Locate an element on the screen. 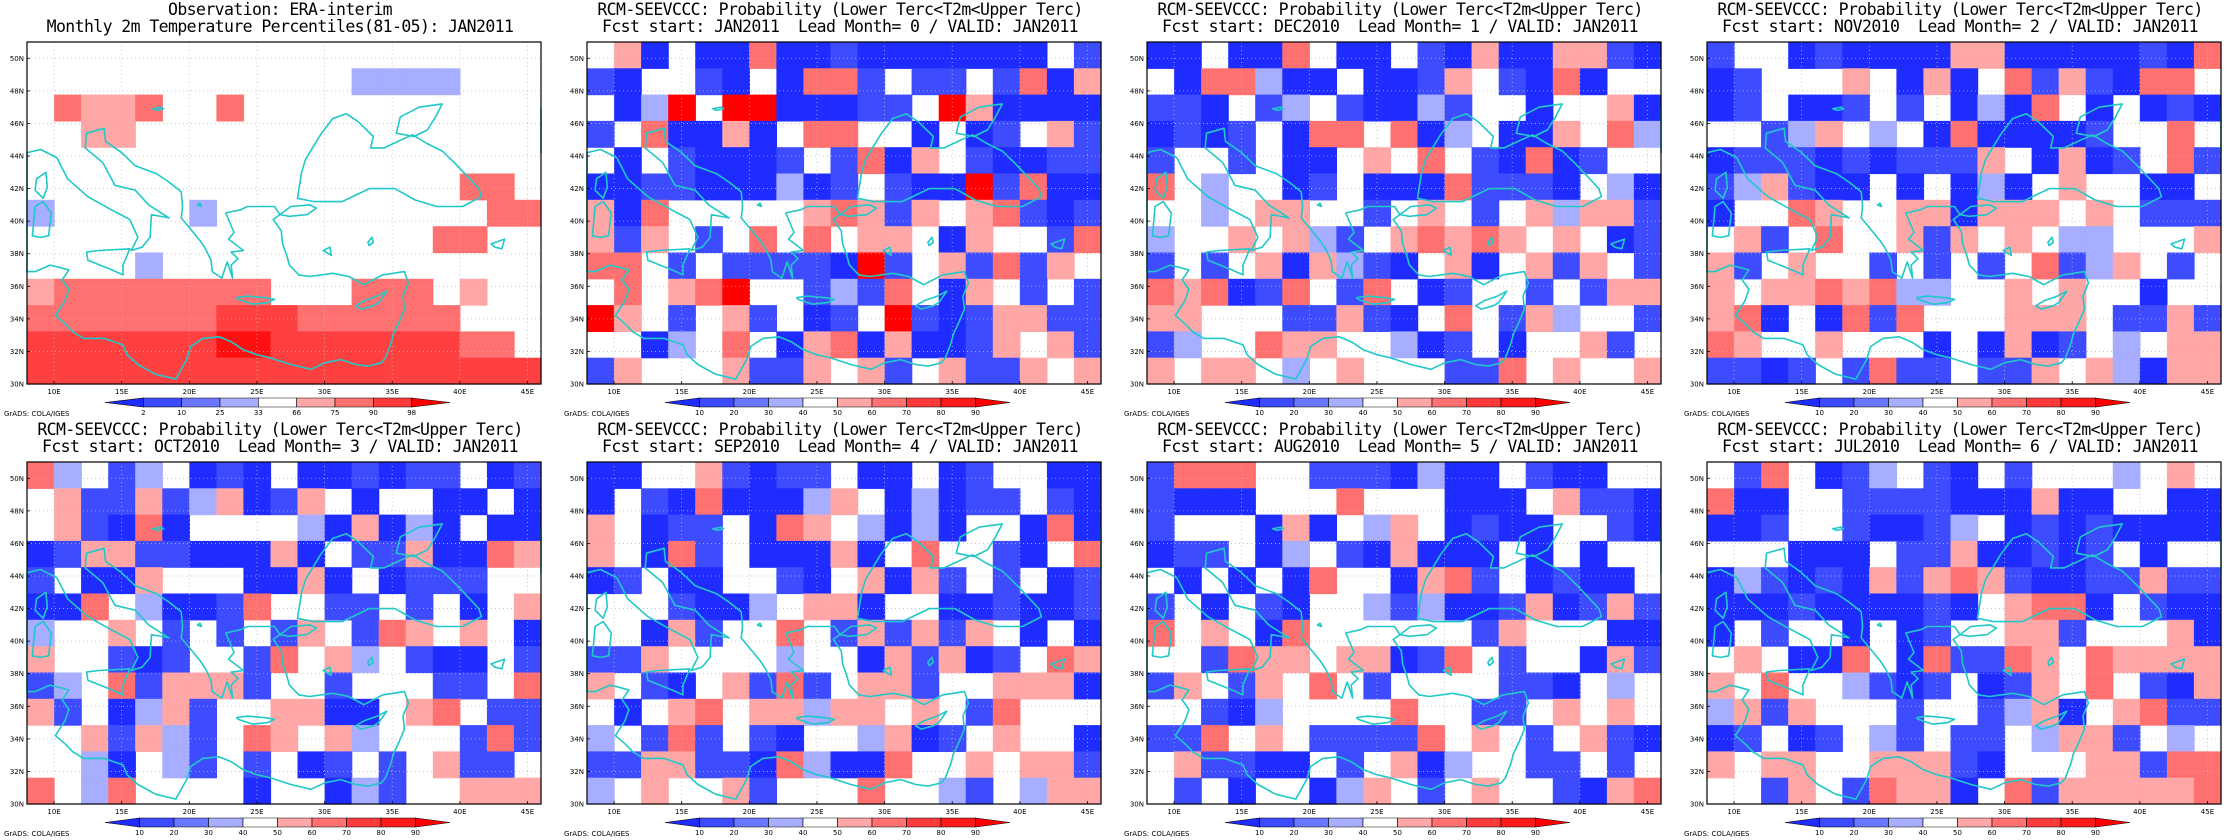  colorbar-label: 30 is located at coordinates (768, 413).